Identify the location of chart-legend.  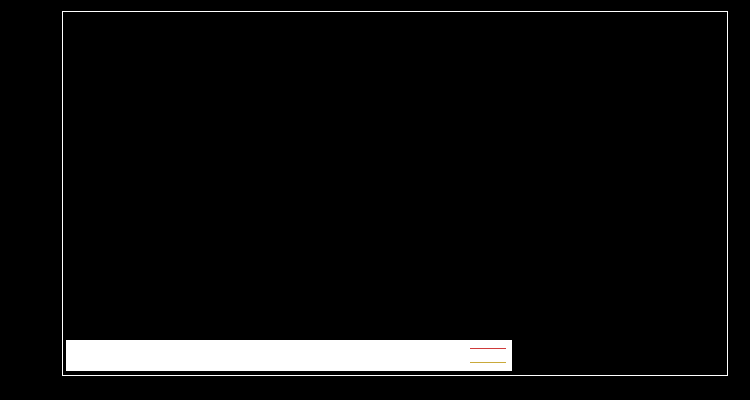
(289, 355).